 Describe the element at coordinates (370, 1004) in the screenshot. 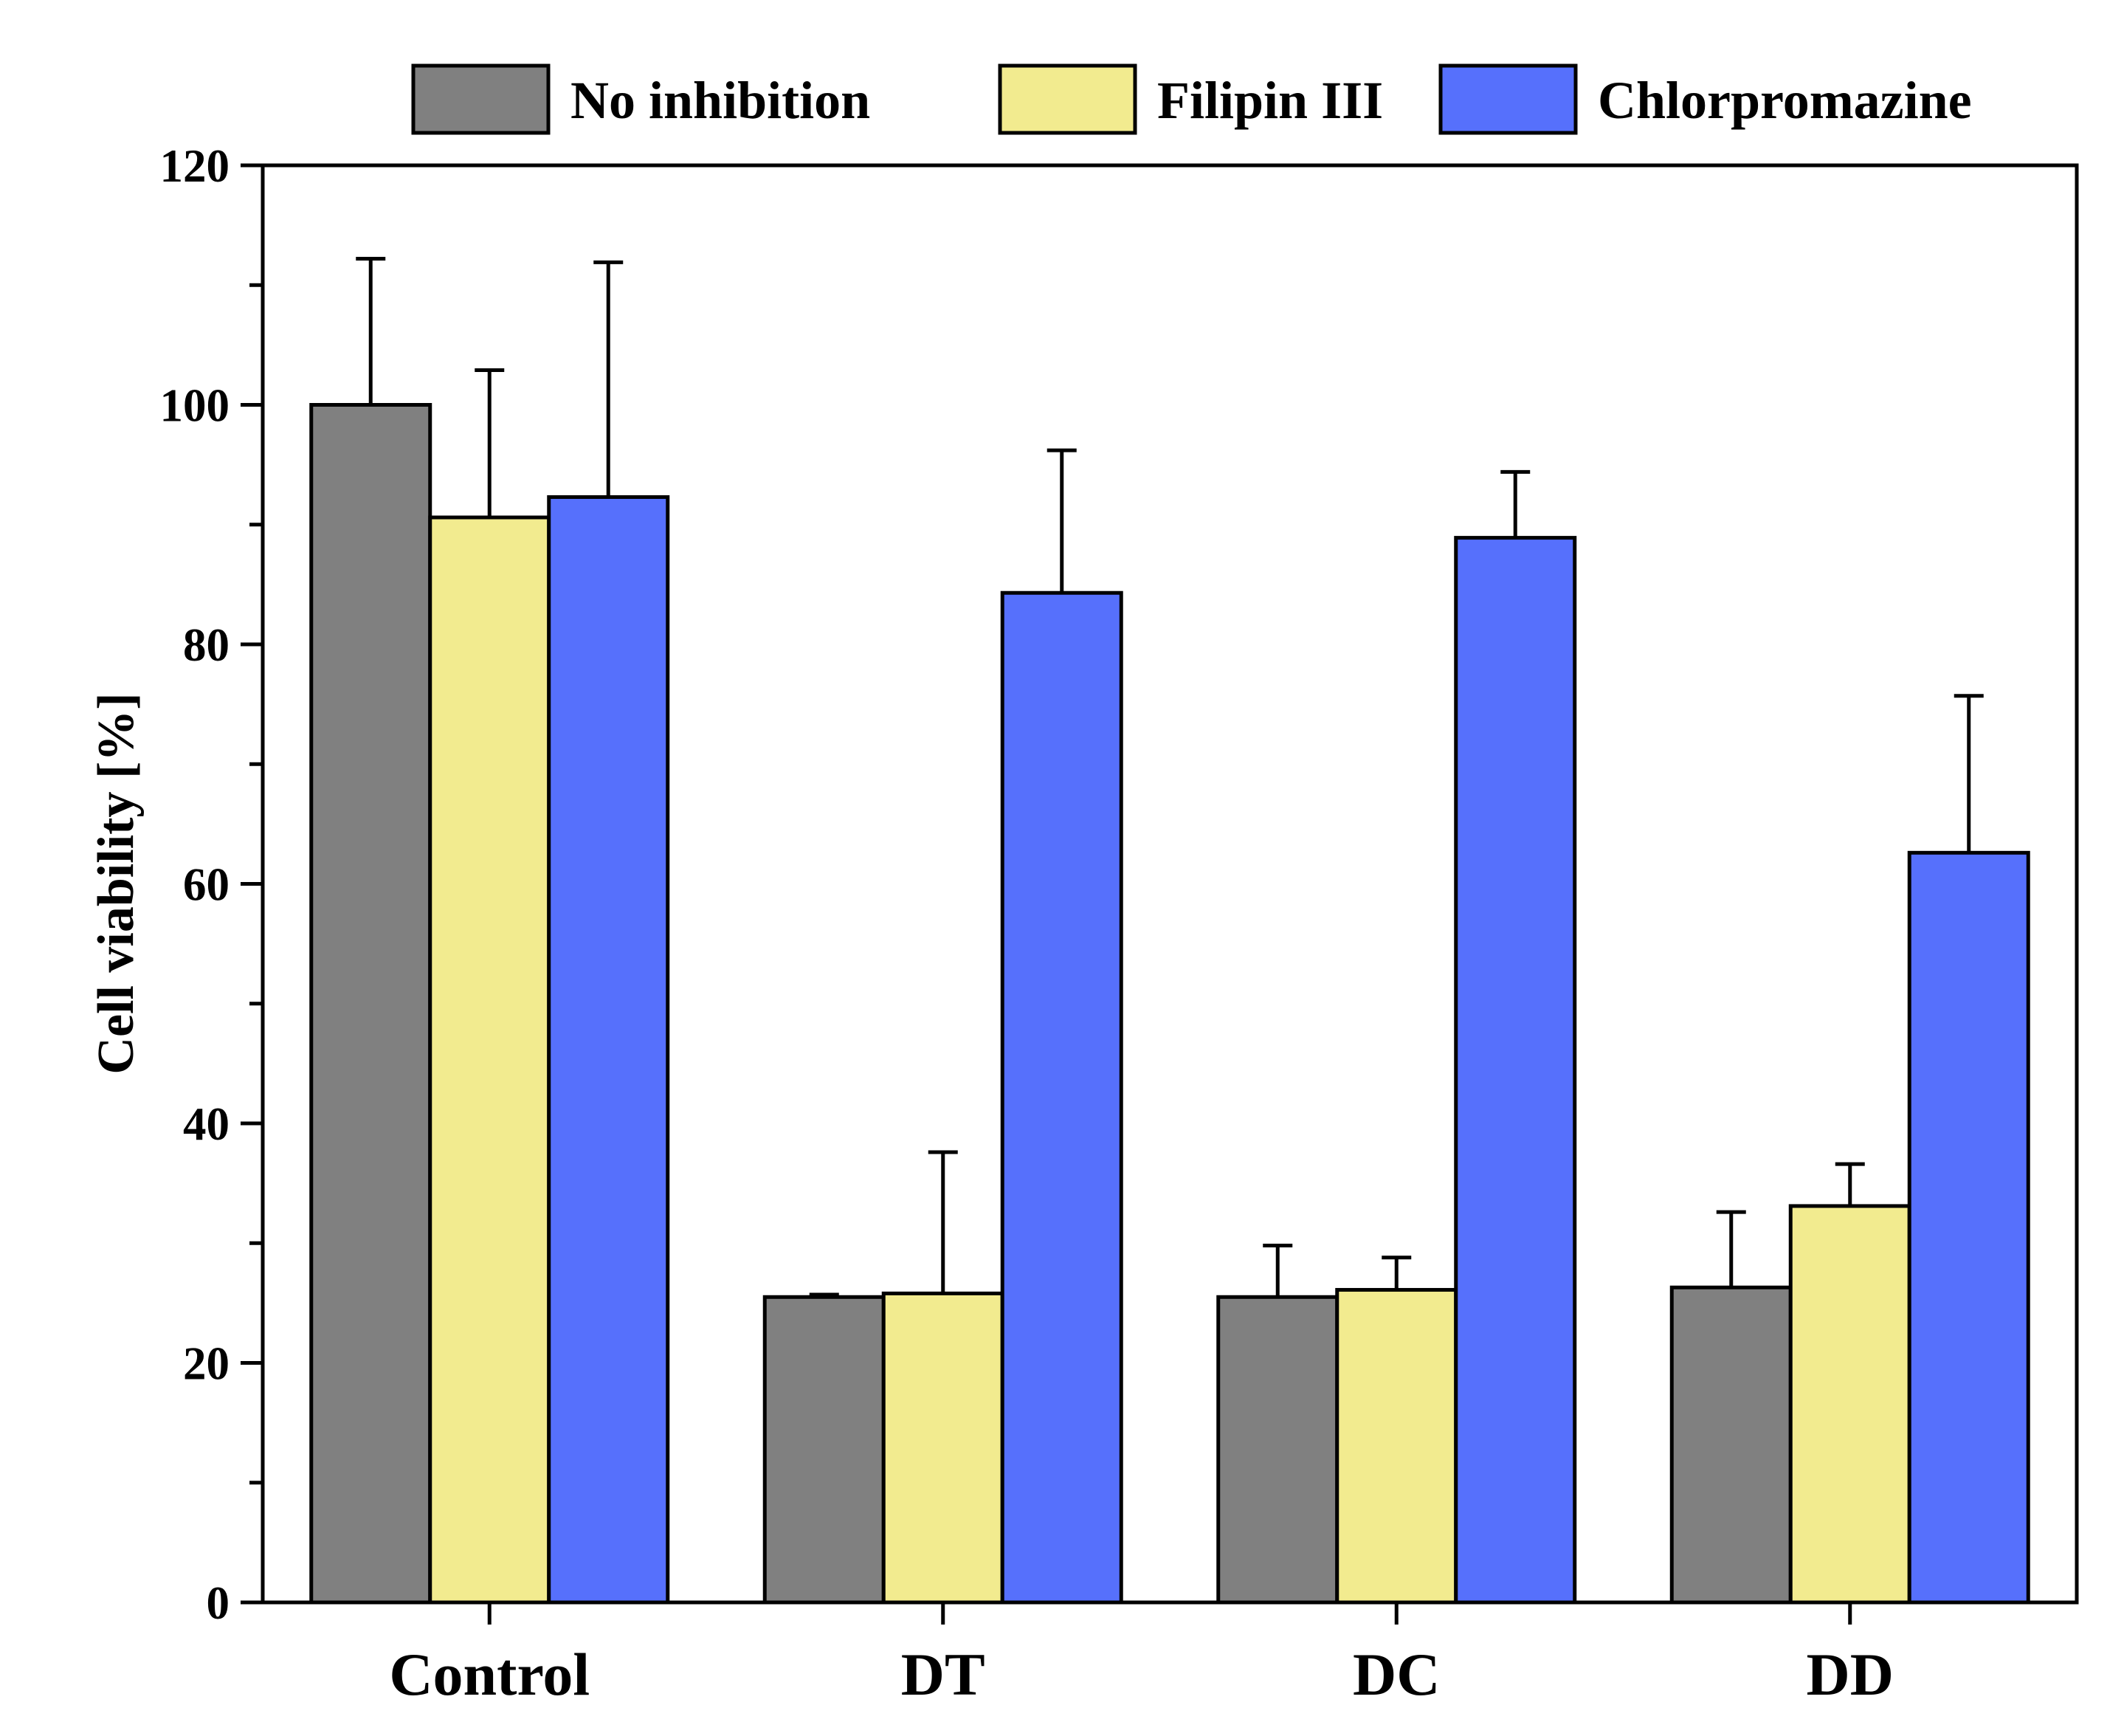

I see `bar-no-inhibition-control` at that location.